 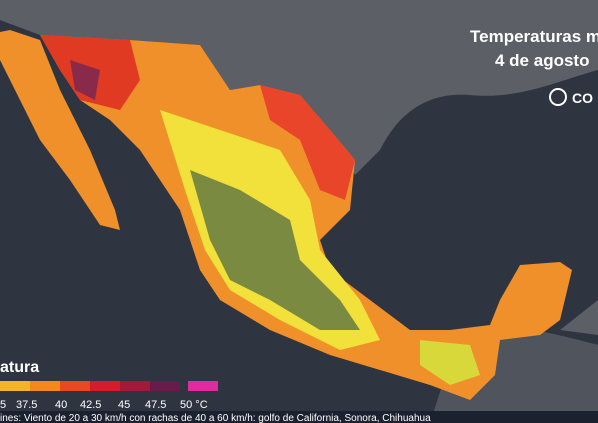 I want to click on ticker-bar, so click(x=299, y=417).